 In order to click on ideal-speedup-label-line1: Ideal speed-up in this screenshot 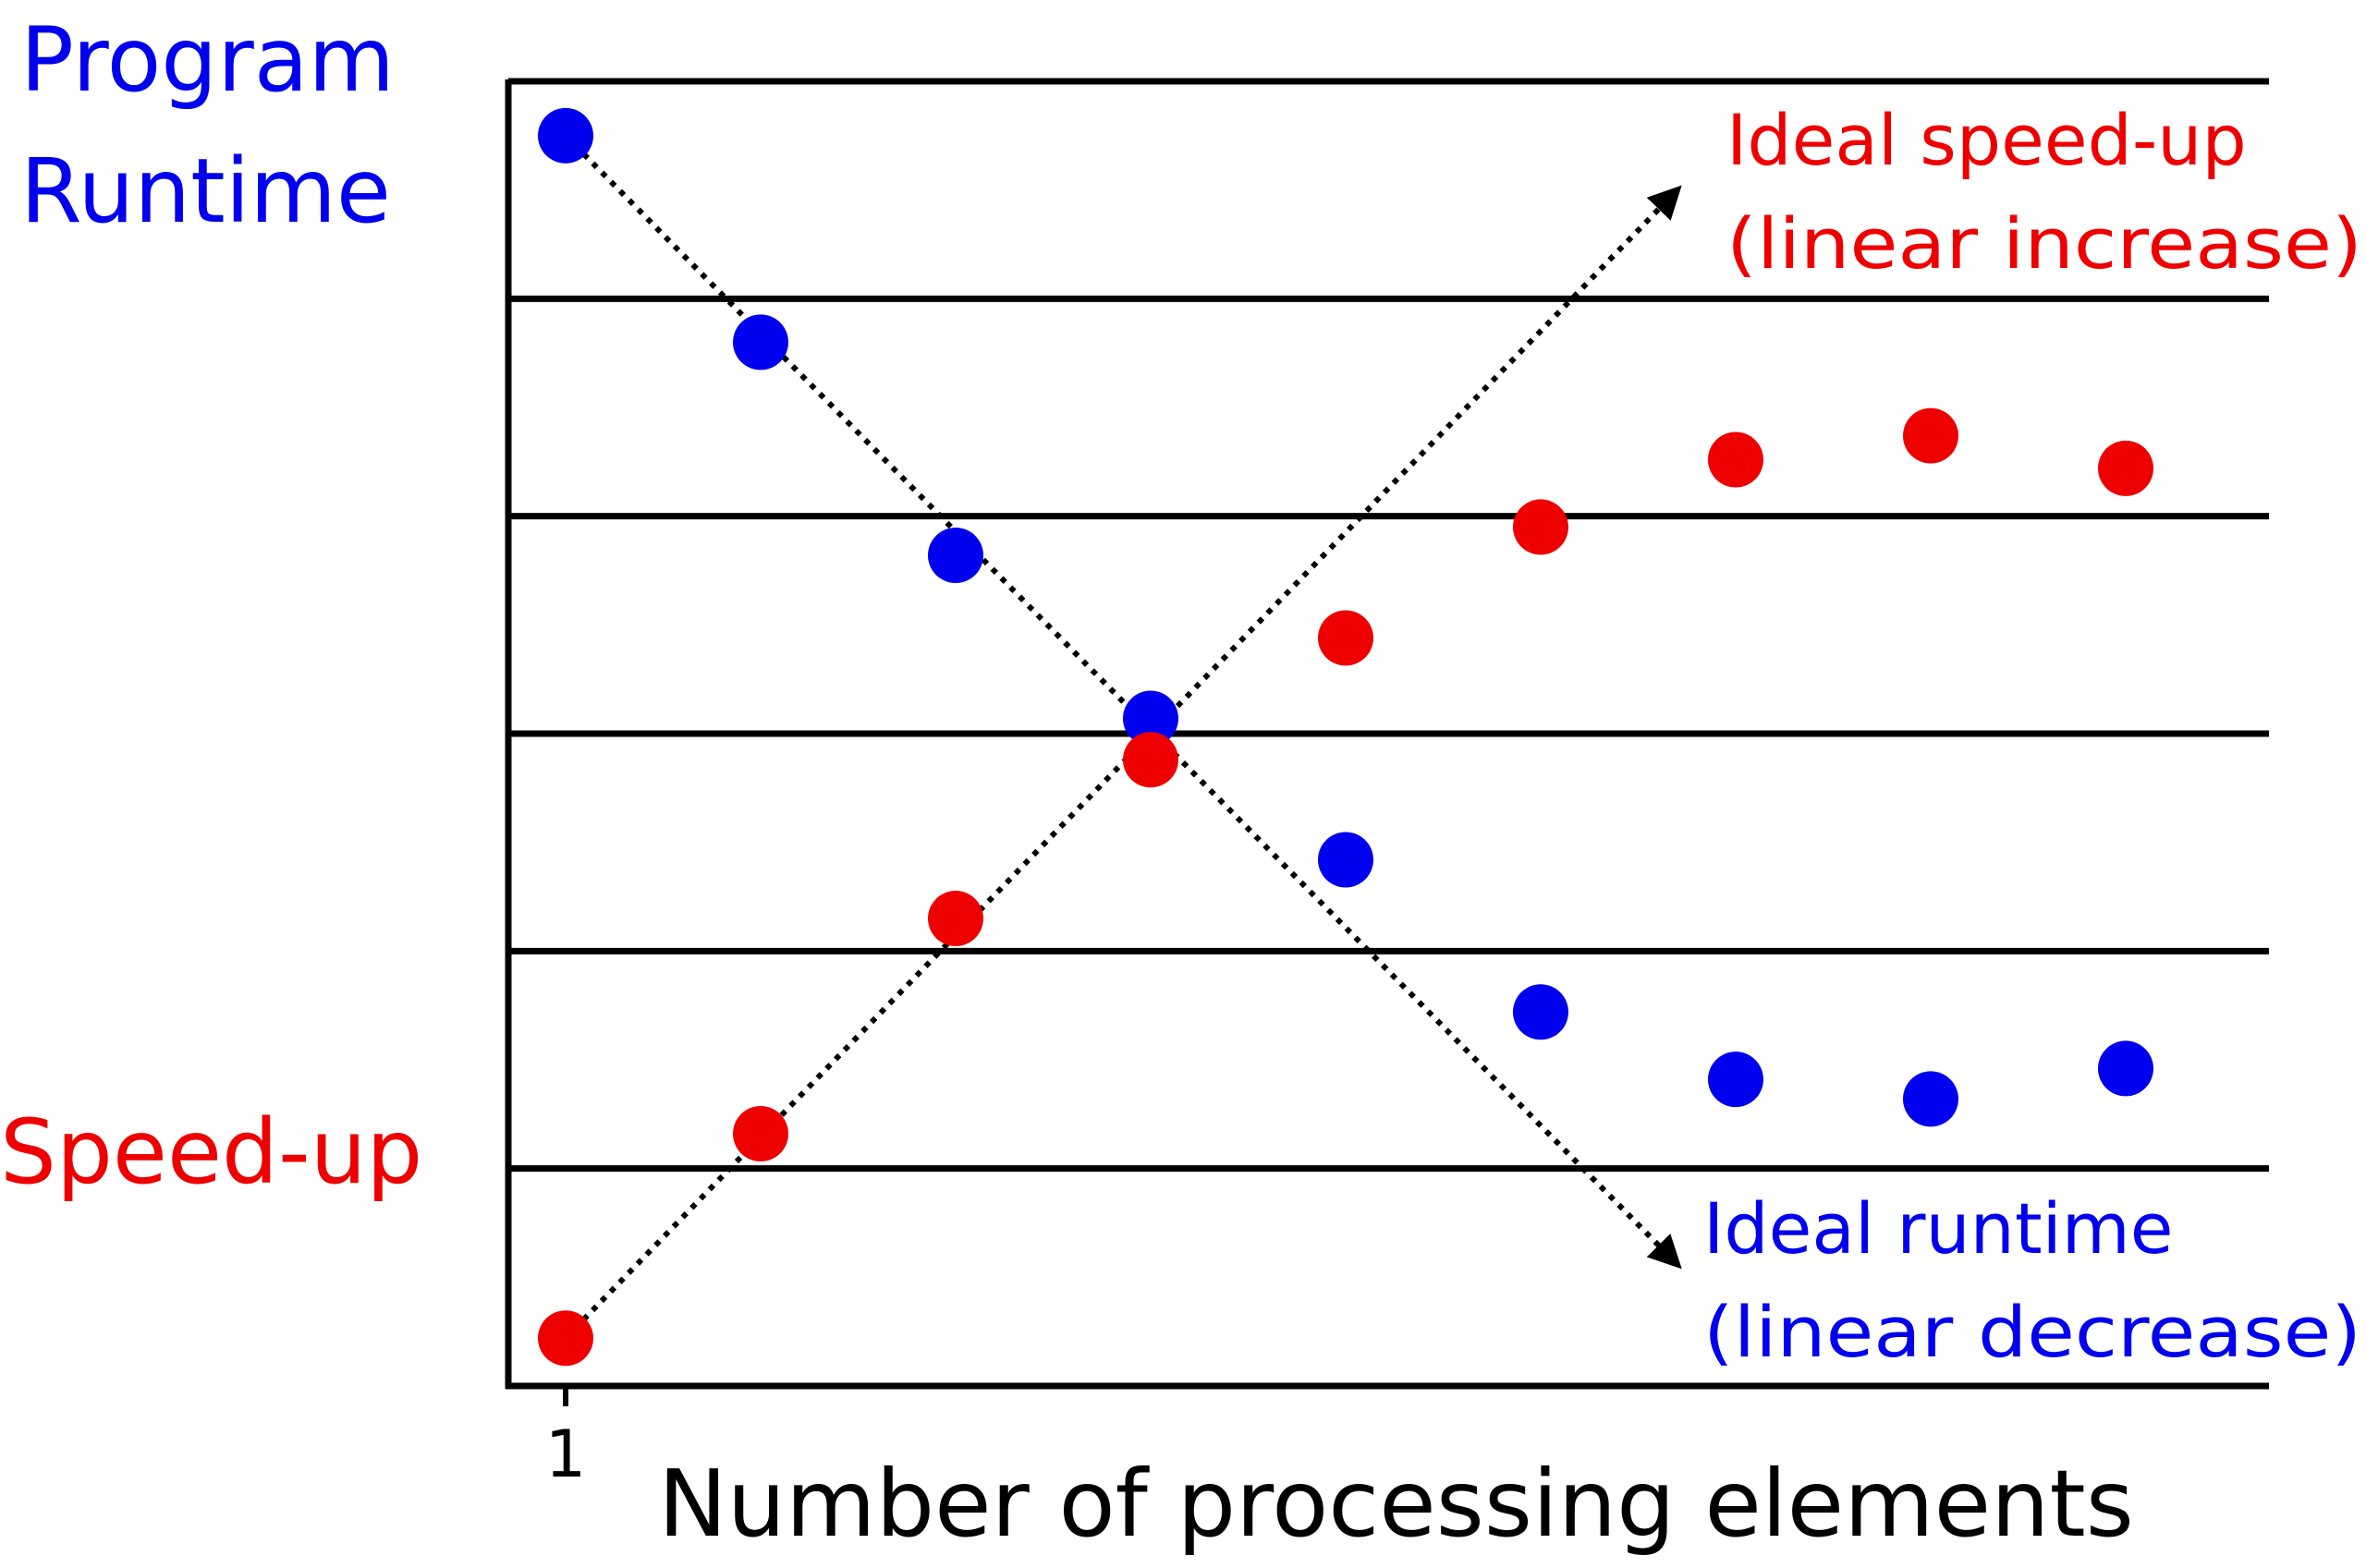, I will do `click(1986, 140)`.